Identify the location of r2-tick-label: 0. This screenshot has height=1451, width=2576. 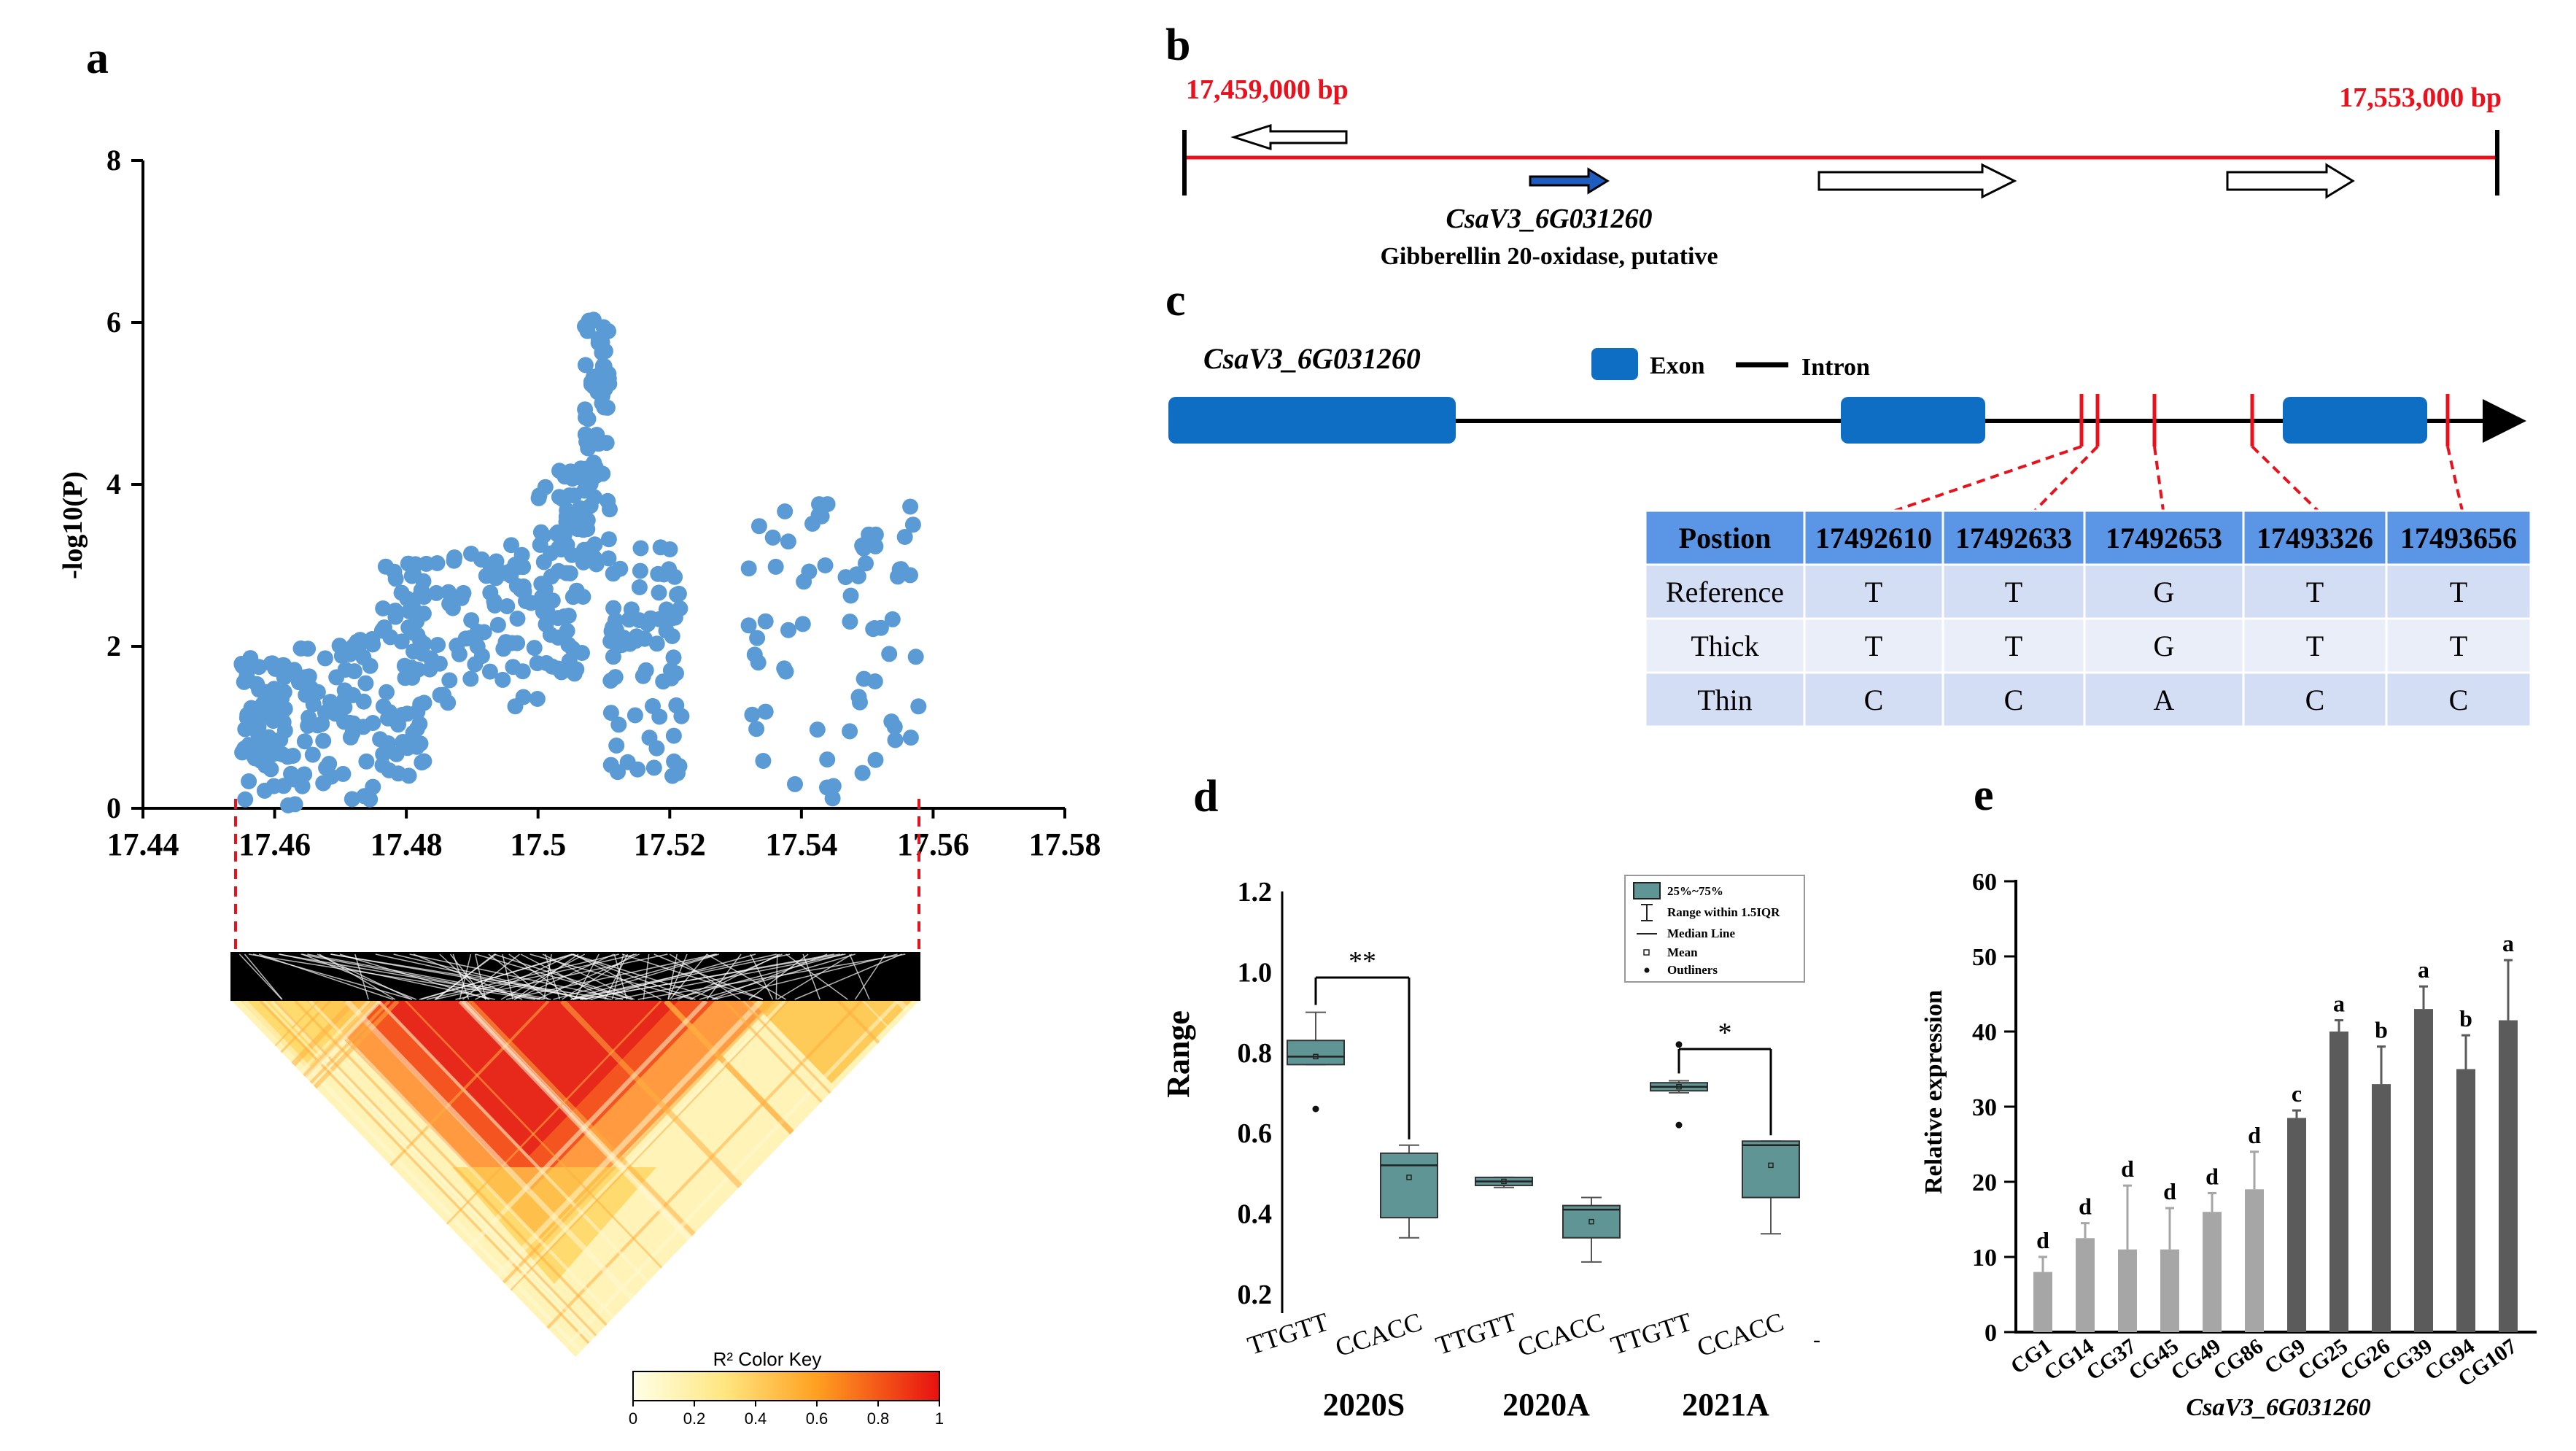
(633, 1418).